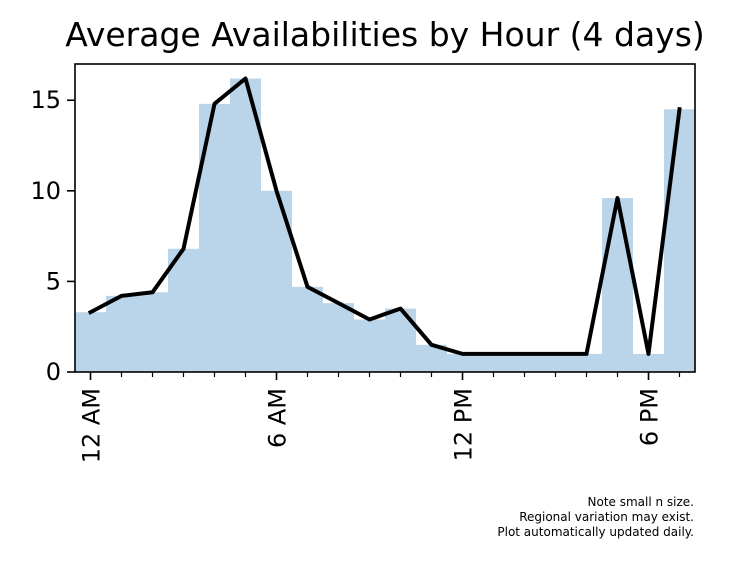 Image resolution: width=740 pixels, height=562 pixels. What do you see at coordinates (385, 34) in the screenshot?
I see `chart-title: Average Availabilities by Hour (4 days)` at bounding box center [385, 34].